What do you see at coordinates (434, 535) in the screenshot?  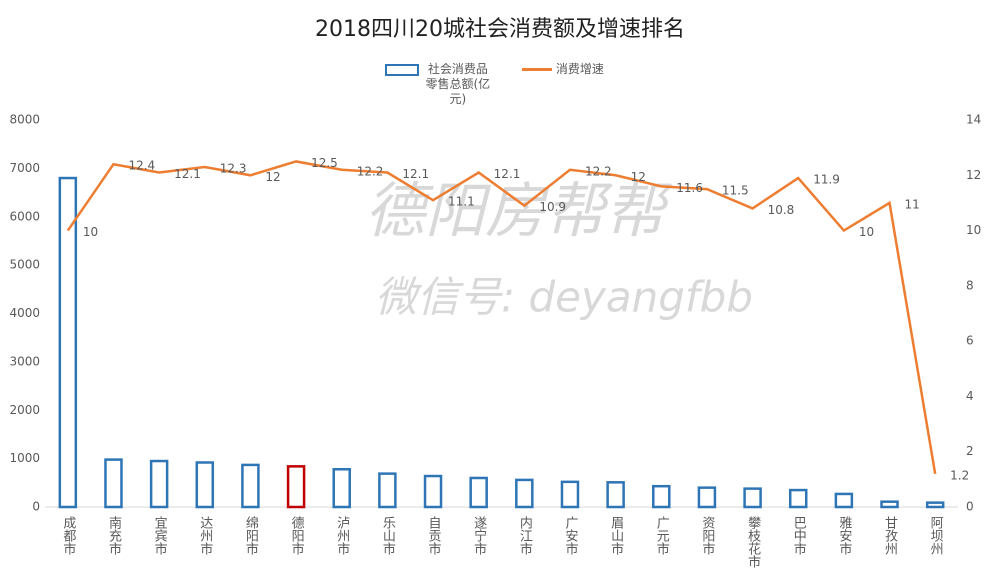 I see `x-tick-label: 自贡市` at bounding box center [434, 535].